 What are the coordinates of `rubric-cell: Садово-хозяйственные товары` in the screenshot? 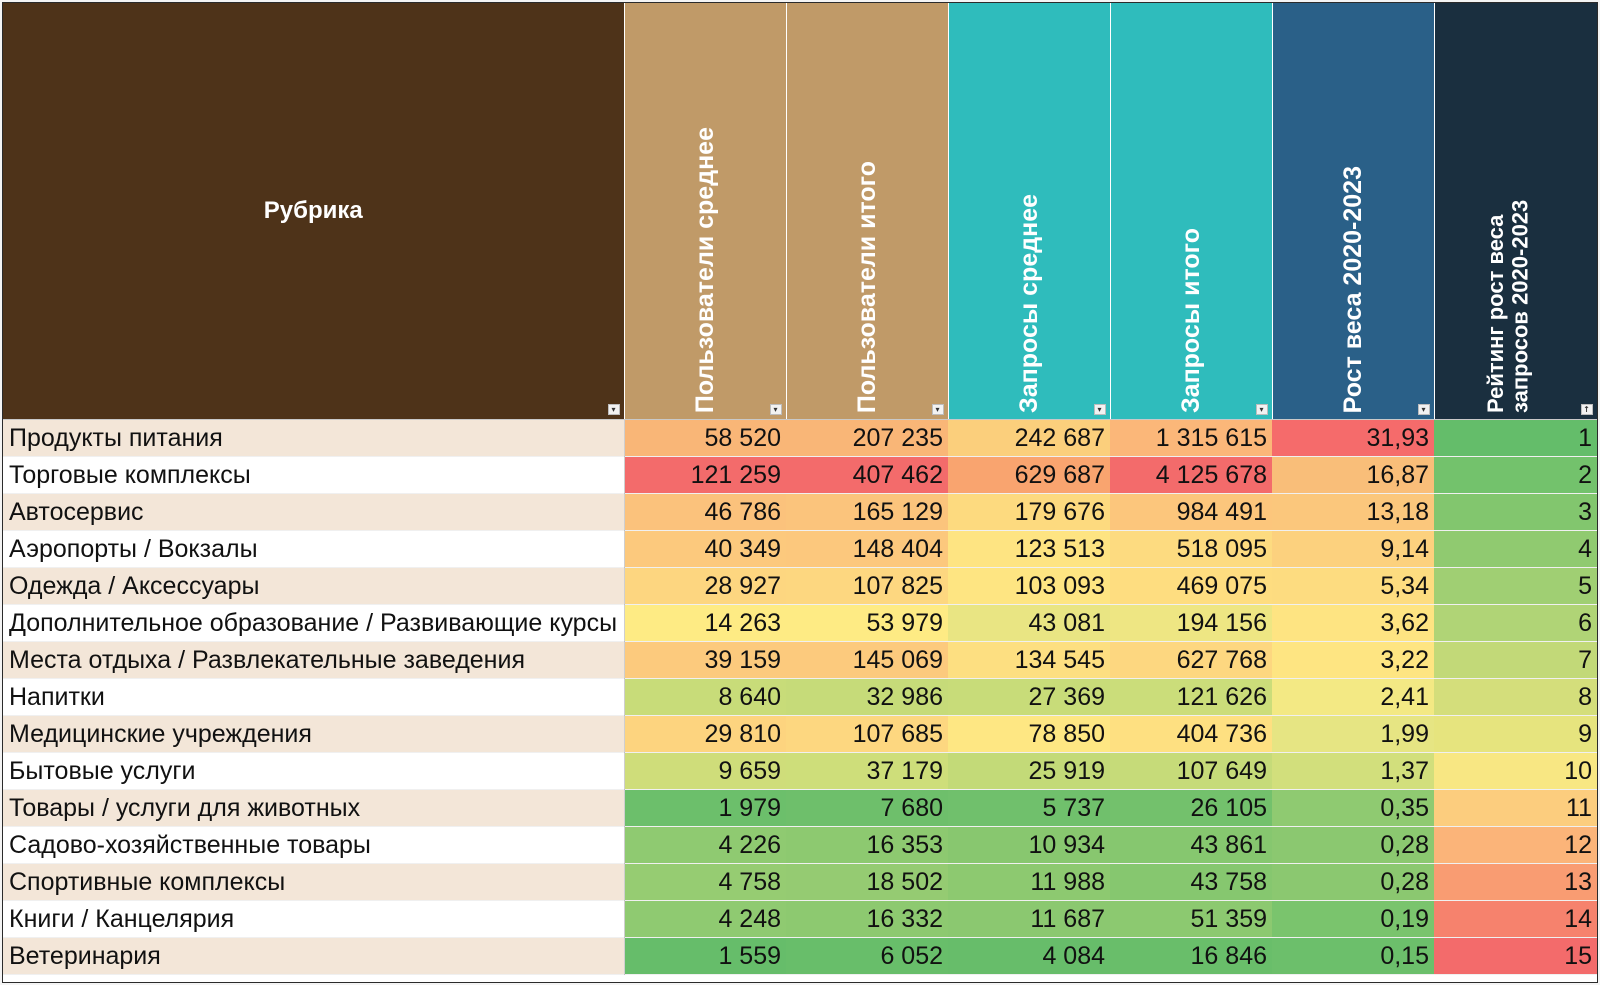 It's located at (314, 845).